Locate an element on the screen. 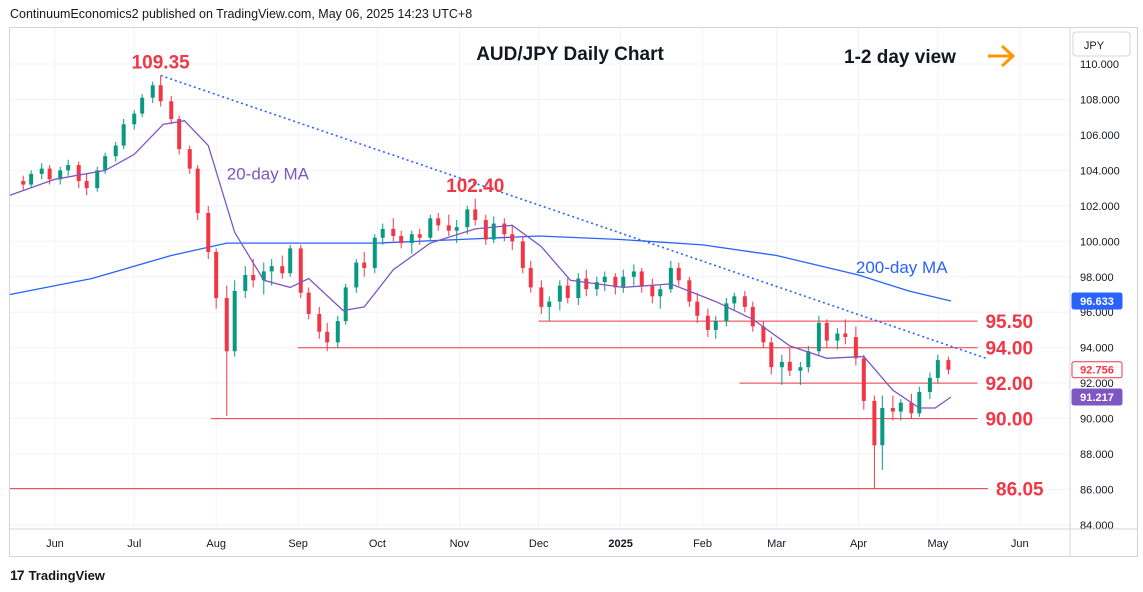 The width and height of the screenshot is (1143, 592). level-label: 95.50 is located at coordinates (1009, 322).